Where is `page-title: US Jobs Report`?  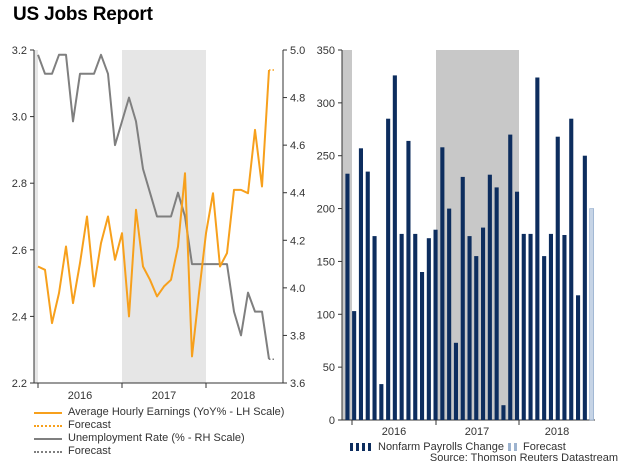
page-title: US Jobs Report is located at coordinates (83, 14).